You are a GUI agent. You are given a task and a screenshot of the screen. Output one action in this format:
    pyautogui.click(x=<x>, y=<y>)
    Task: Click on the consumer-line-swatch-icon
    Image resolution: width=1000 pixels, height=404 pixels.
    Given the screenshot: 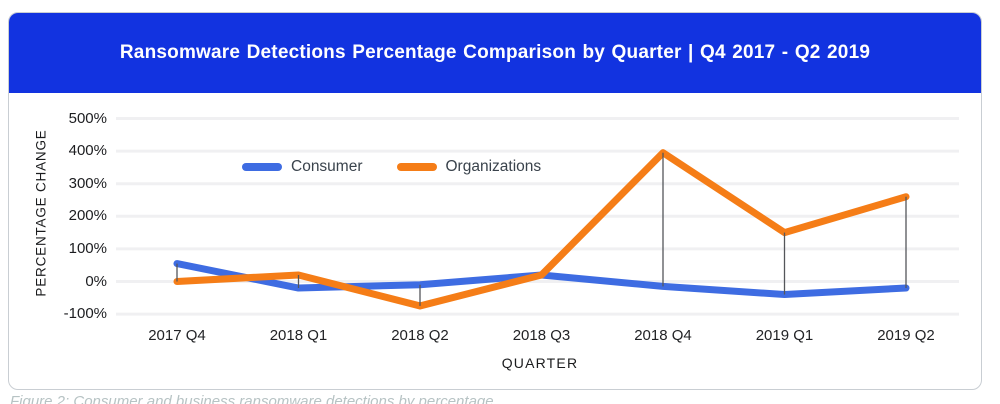 What is the action you would take?
    pyautogui.click(x=262, y=167)
    